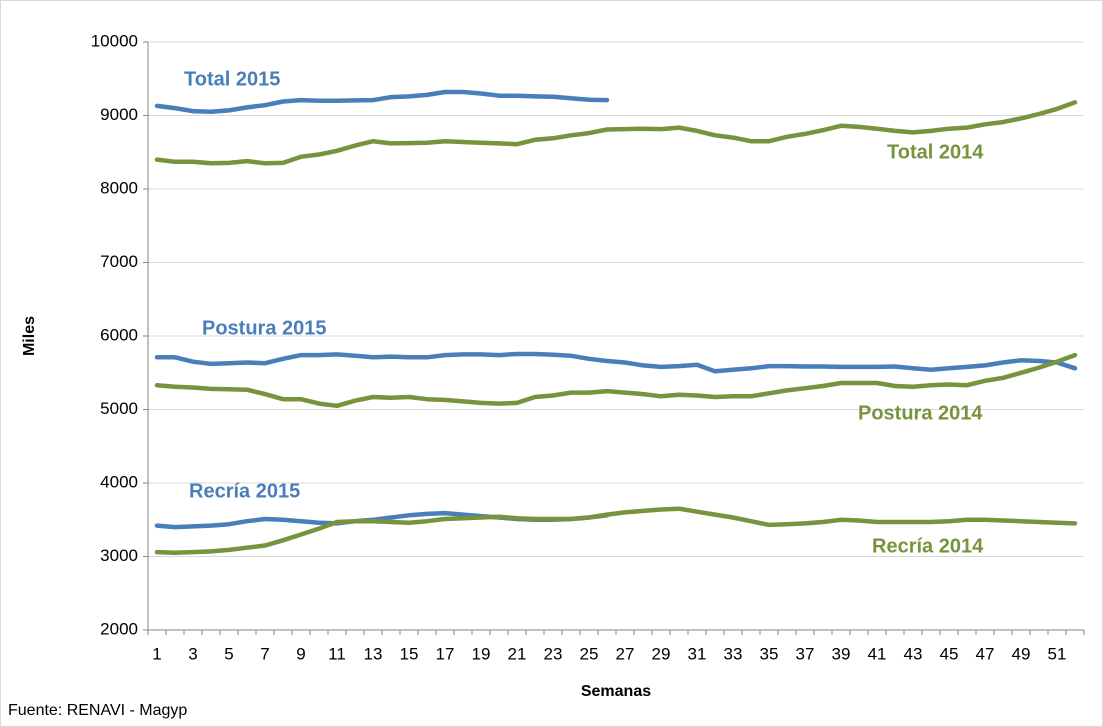 Image resolution: width=1103 pixels, height=727 pixels. I want to click on y-tick-label: 10000, so click(114, 40).